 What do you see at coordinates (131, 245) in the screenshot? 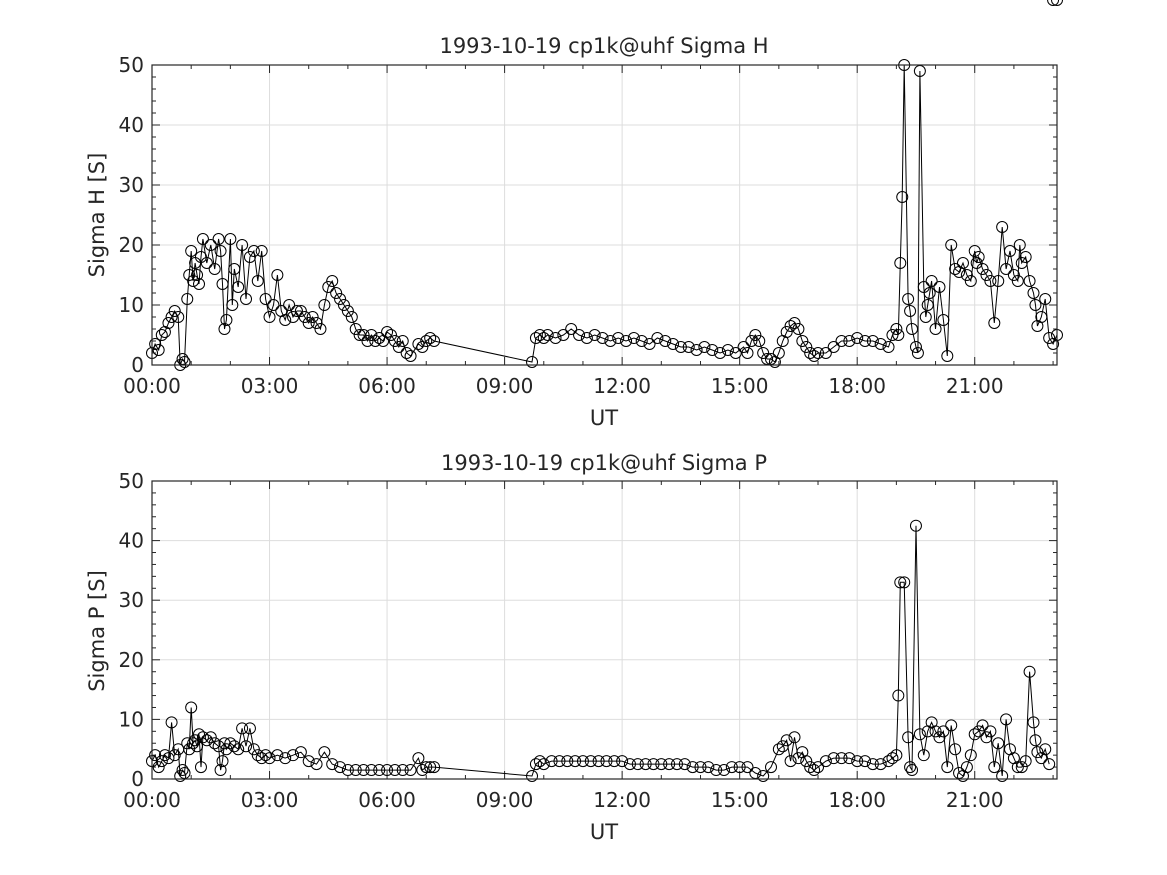
I see `sigma-h-ytick-label: 20` at bounding box center [131, 245].